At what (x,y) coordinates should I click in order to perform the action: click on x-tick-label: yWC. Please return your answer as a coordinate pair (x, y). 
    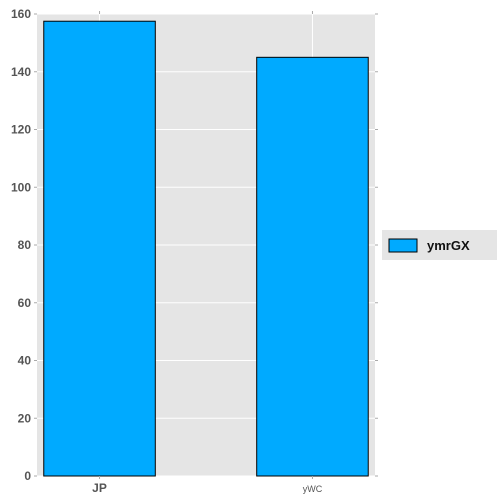
    Looking at the image, I should click on (313, 489).